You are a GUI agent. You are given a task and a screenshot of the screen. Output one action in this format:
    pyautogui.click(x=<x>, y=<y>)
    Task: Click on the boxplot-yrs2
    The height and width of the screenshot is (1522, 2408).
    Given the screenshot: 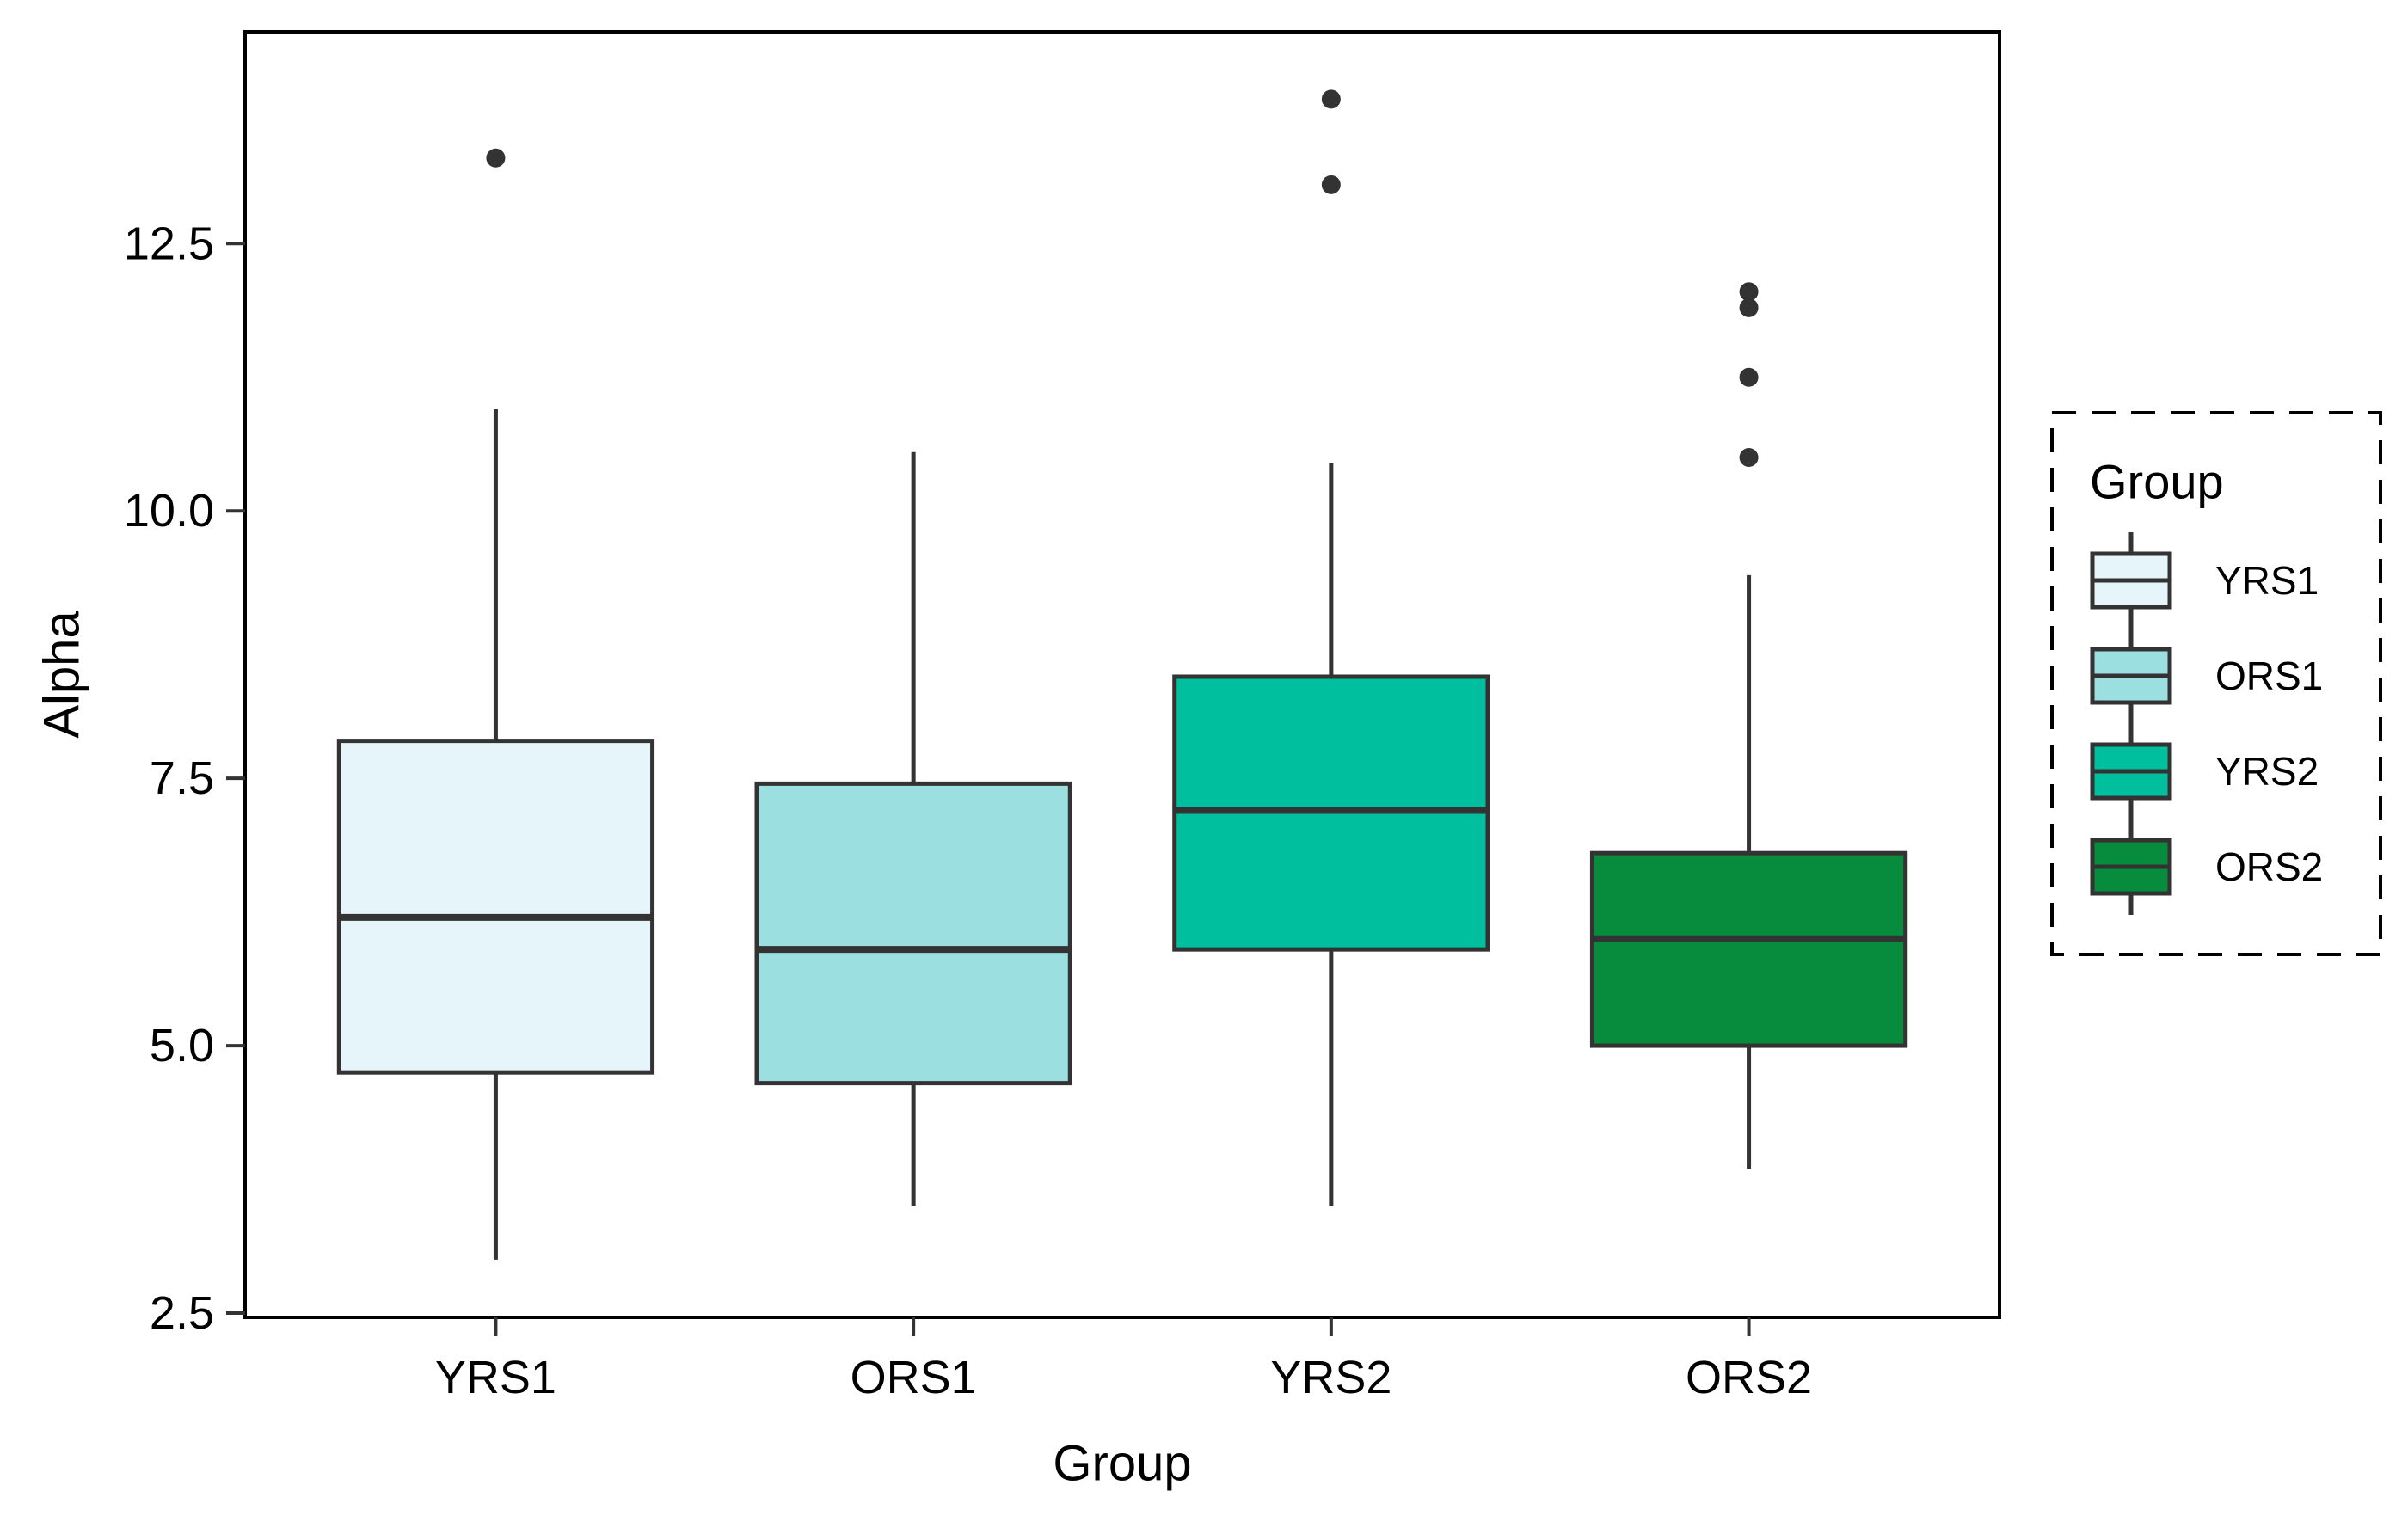 What is the action you would take?
    pyautogui.click(x=1331, y=647)
    